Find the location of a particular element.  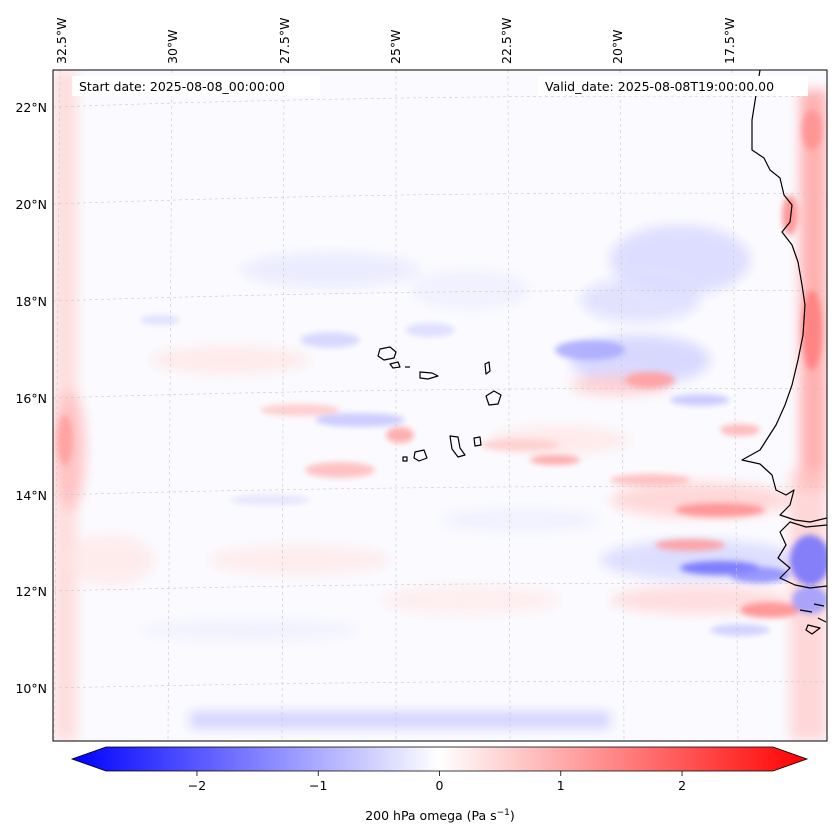

colorbar: −2 −1 0 1 2 200 hPa omega (Pa s−1) is located at coordinates (439, 784).